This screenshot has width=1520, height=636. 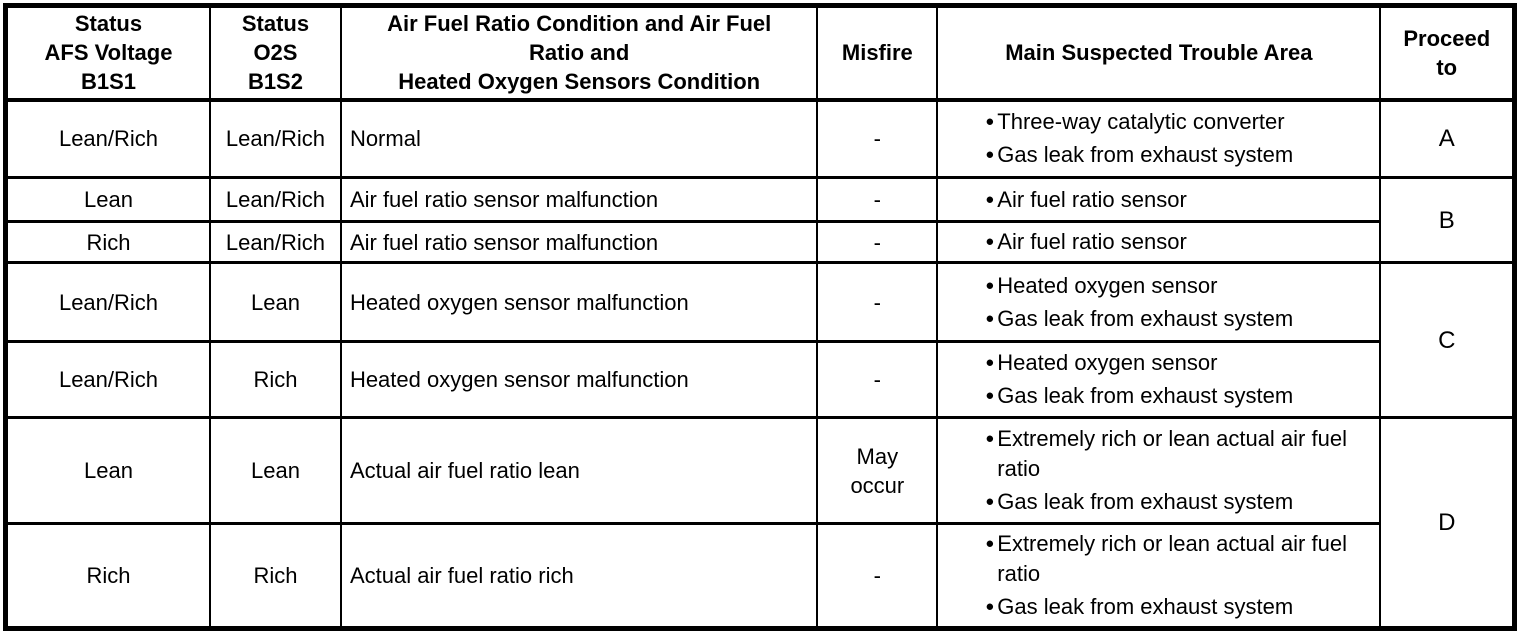 I want to click on trouble-area-text: Three-way catalytic converter, so click(x=1141, y=122).